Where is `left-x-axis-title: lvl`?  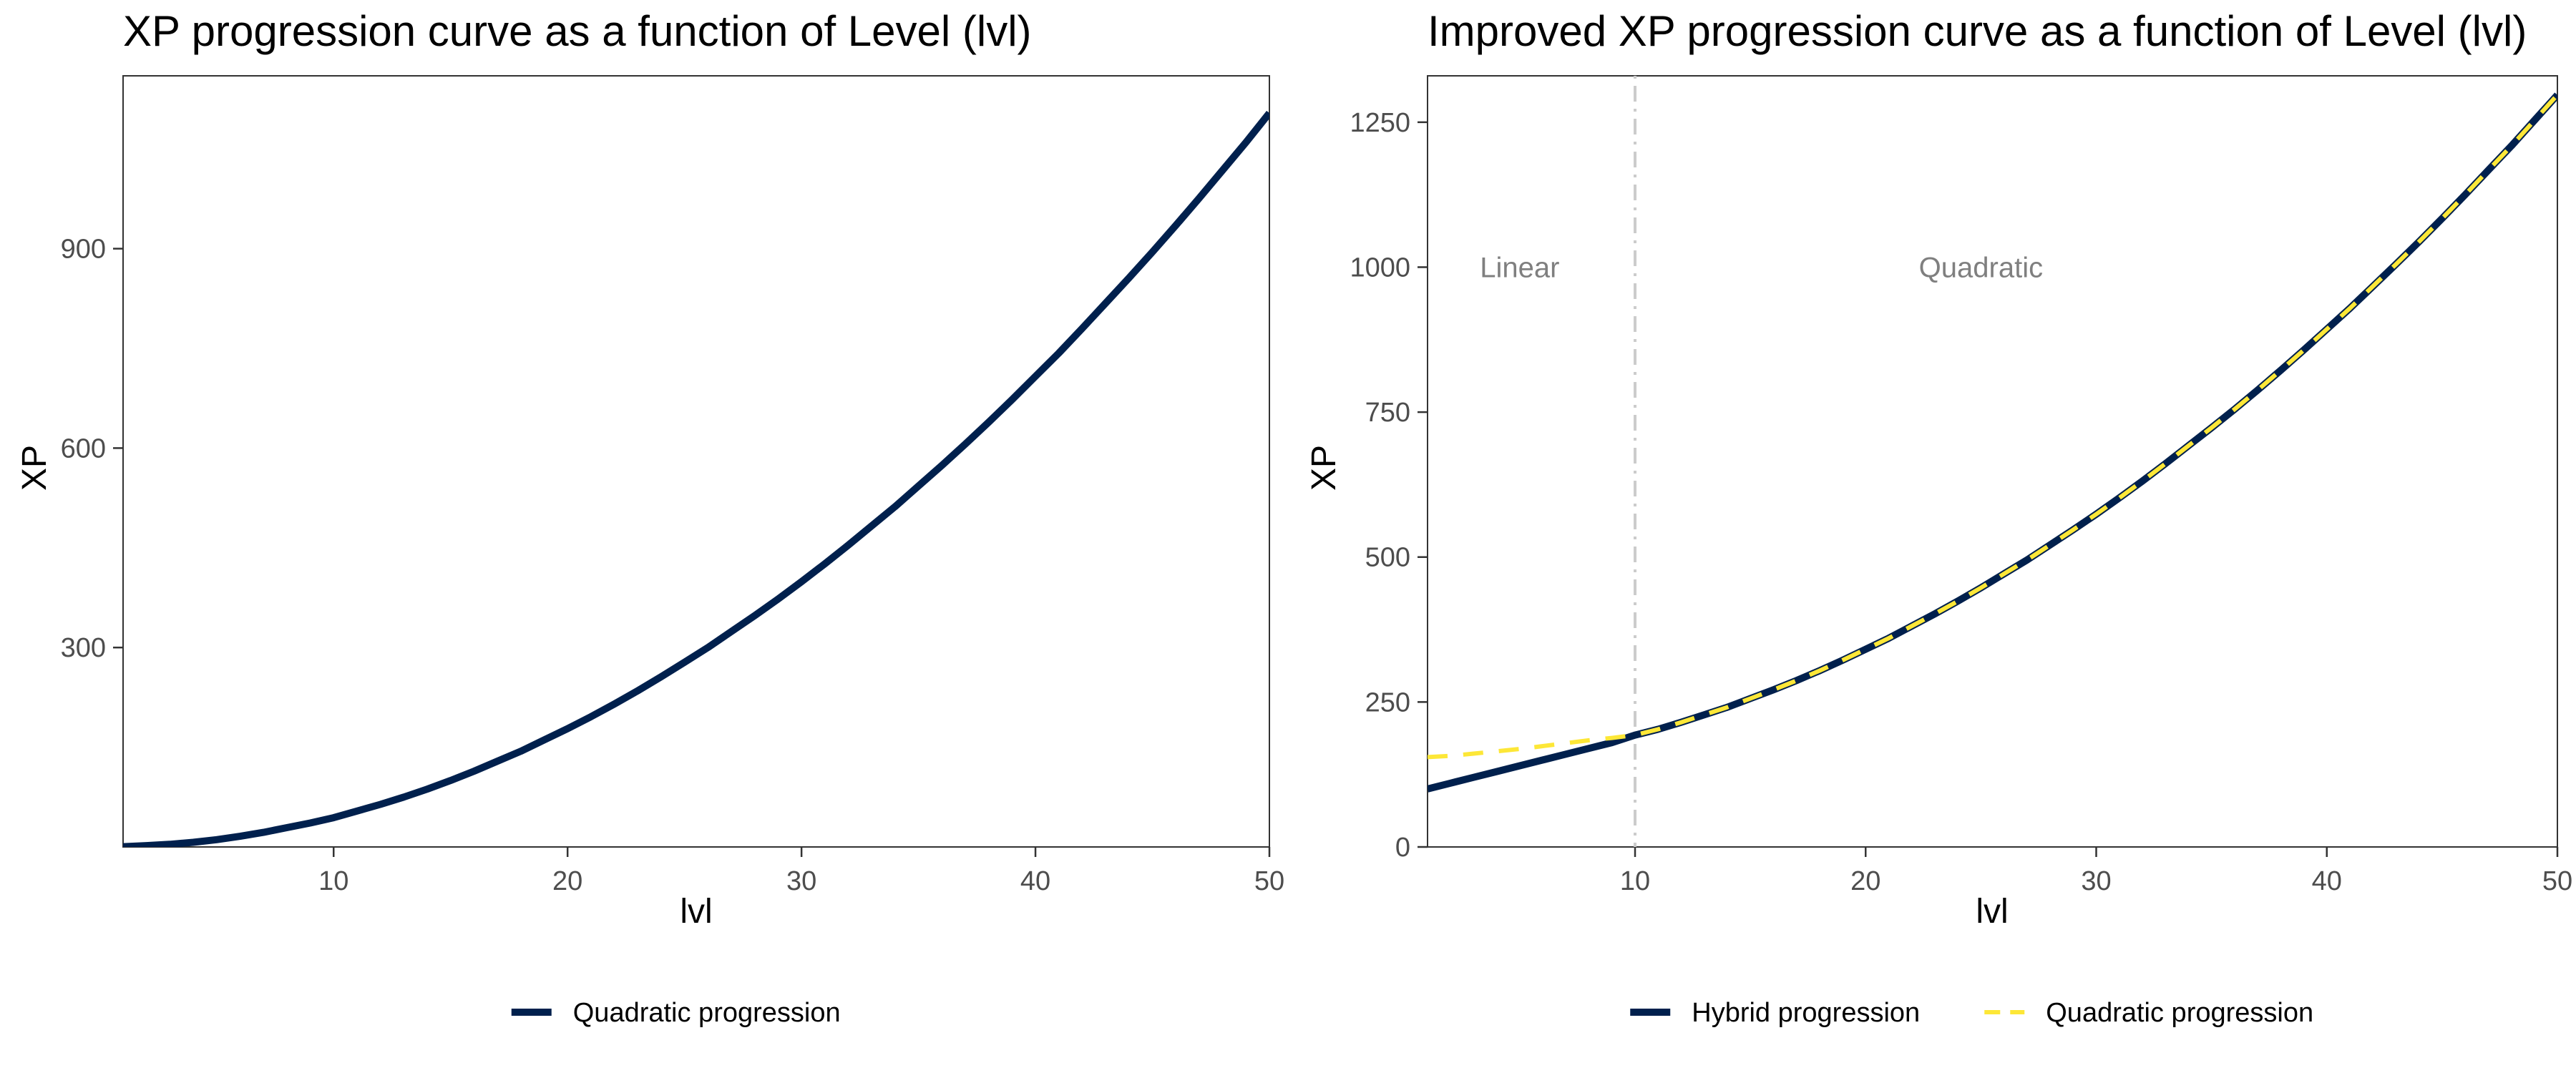 left-x-axis-title: lvl is located at coordinates (696, 912).